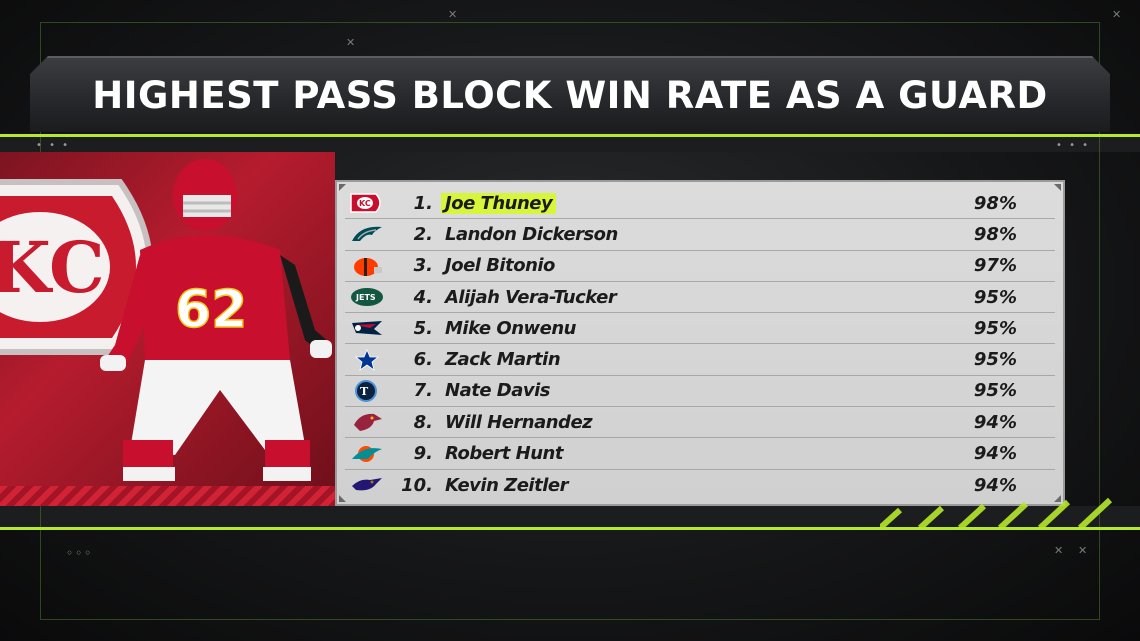 This screenshot has height=641, width=1140. I want to click on ravens-logo-icon, so click(367, 485).